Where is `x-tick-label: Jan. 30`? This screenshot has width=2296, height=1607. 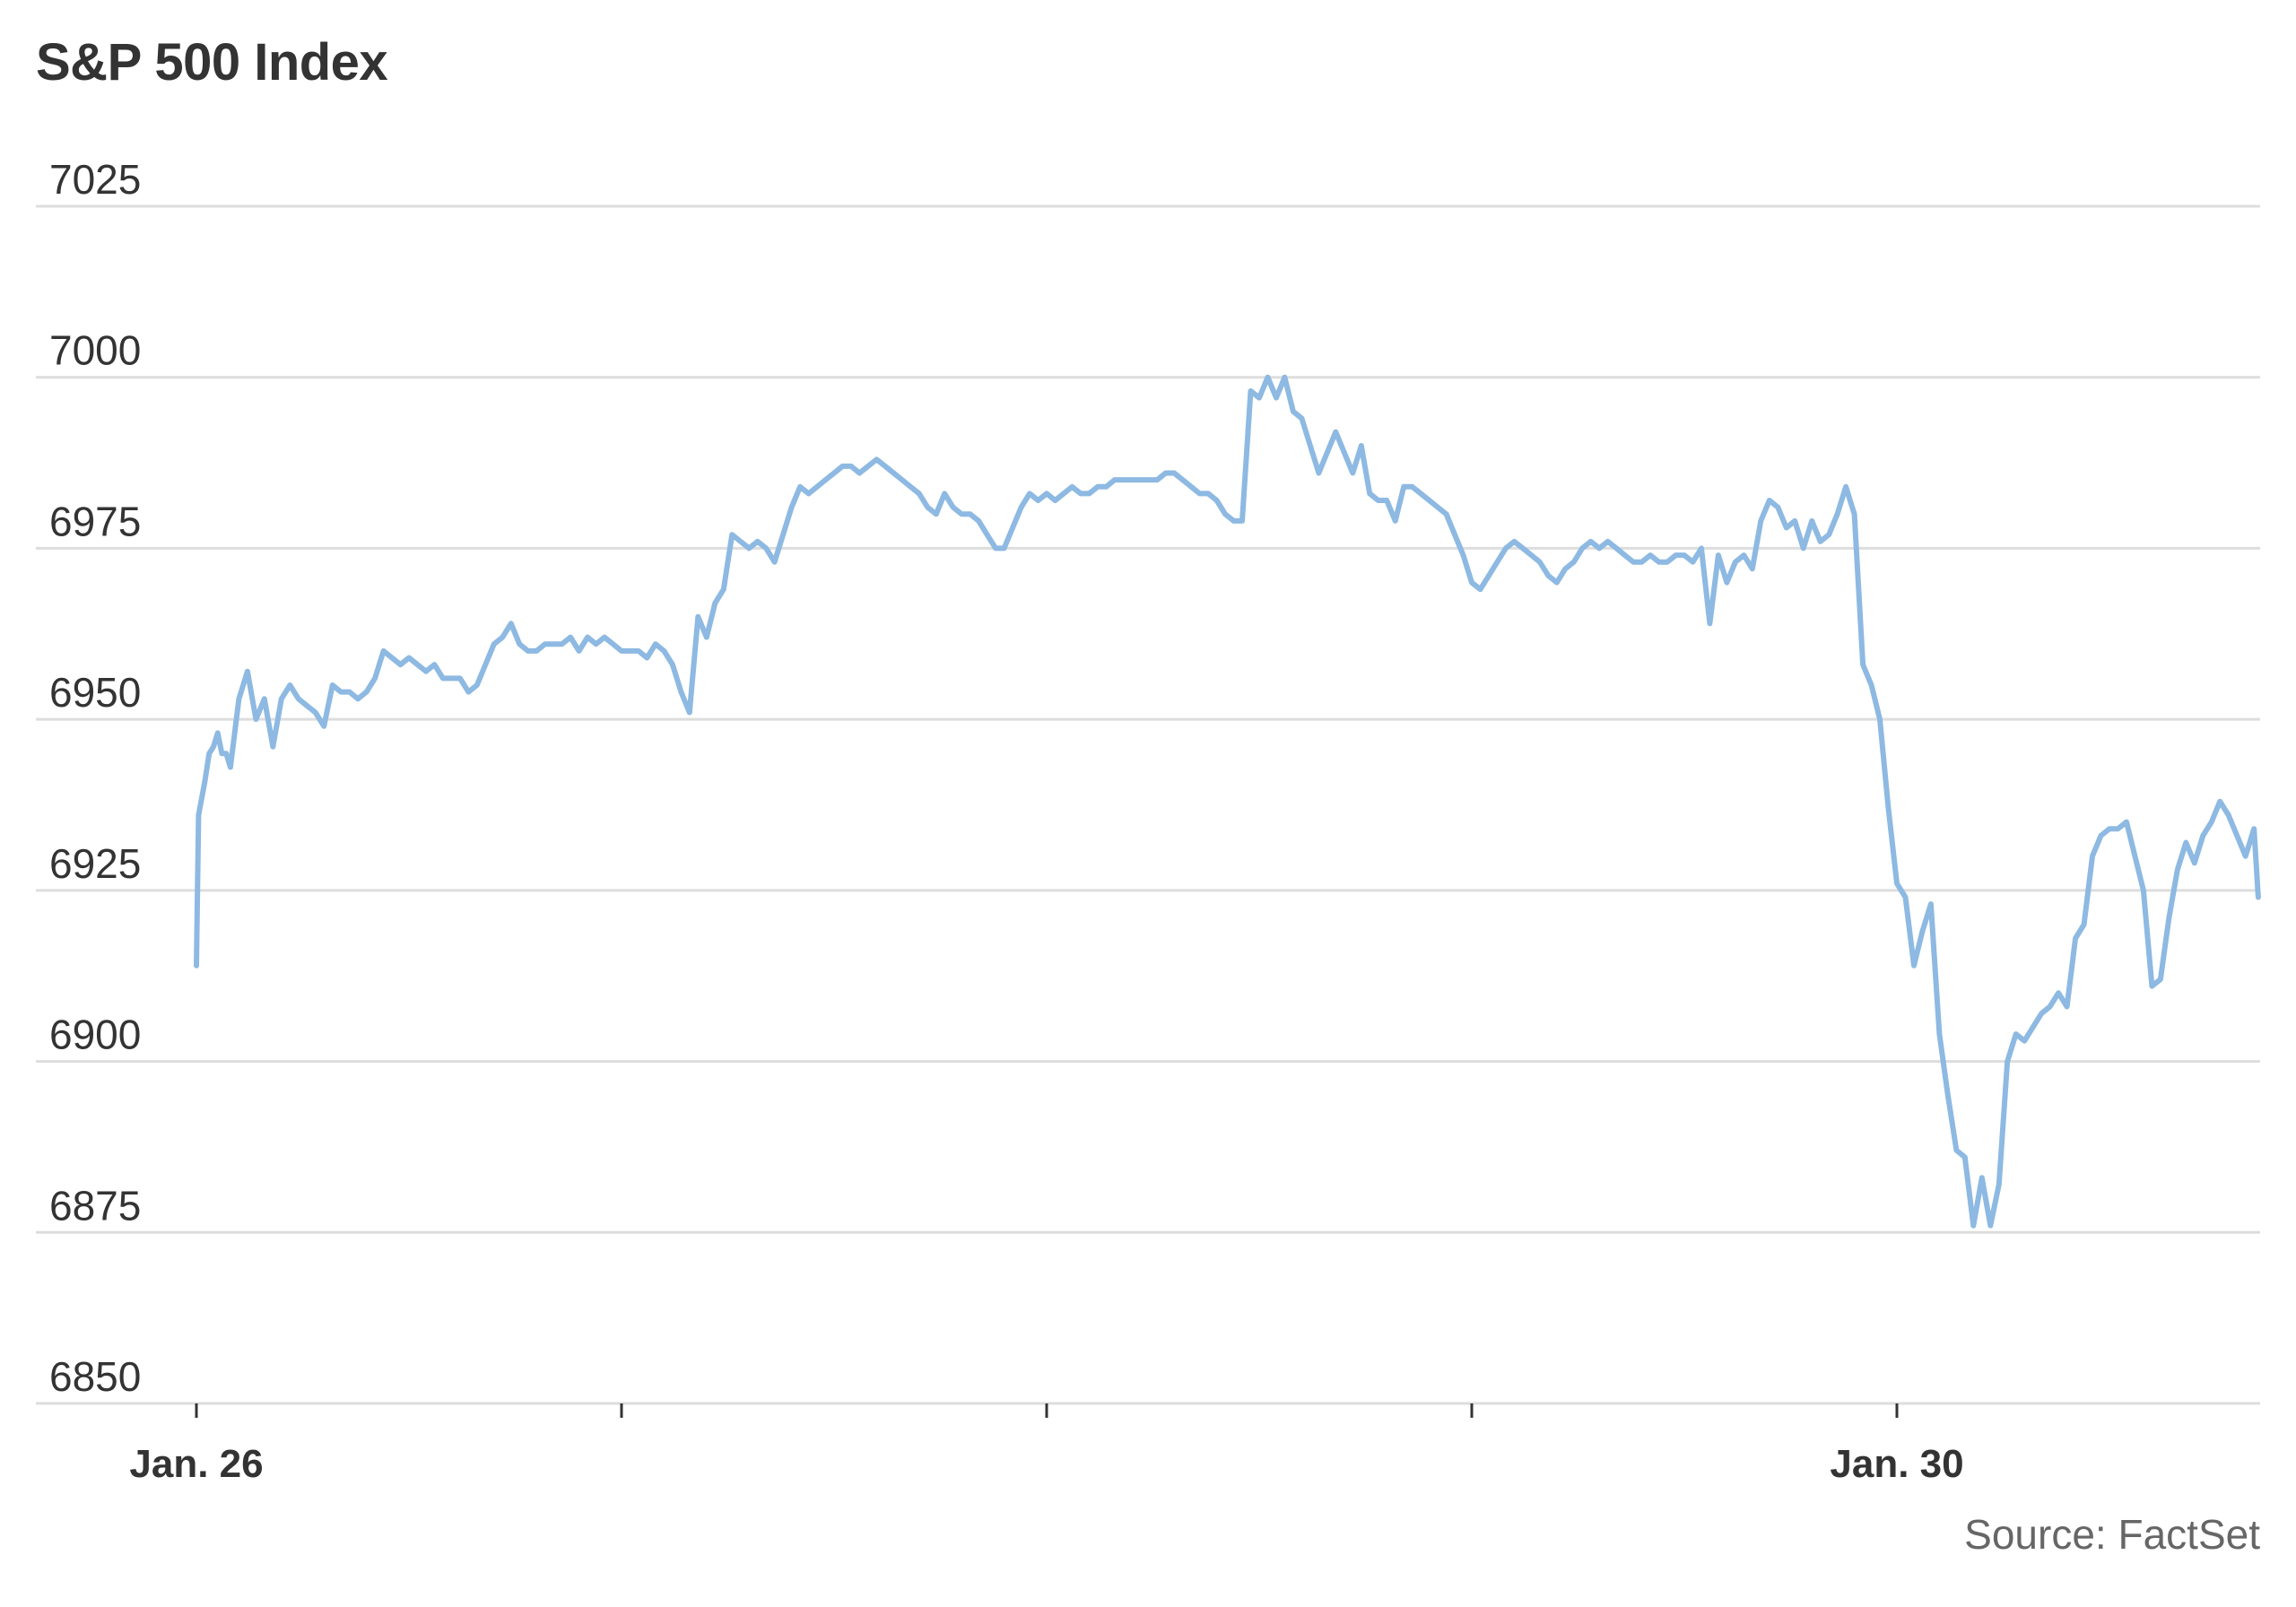 x-tick-label: Jan. 30 is located at coordinates (1896, 1464).